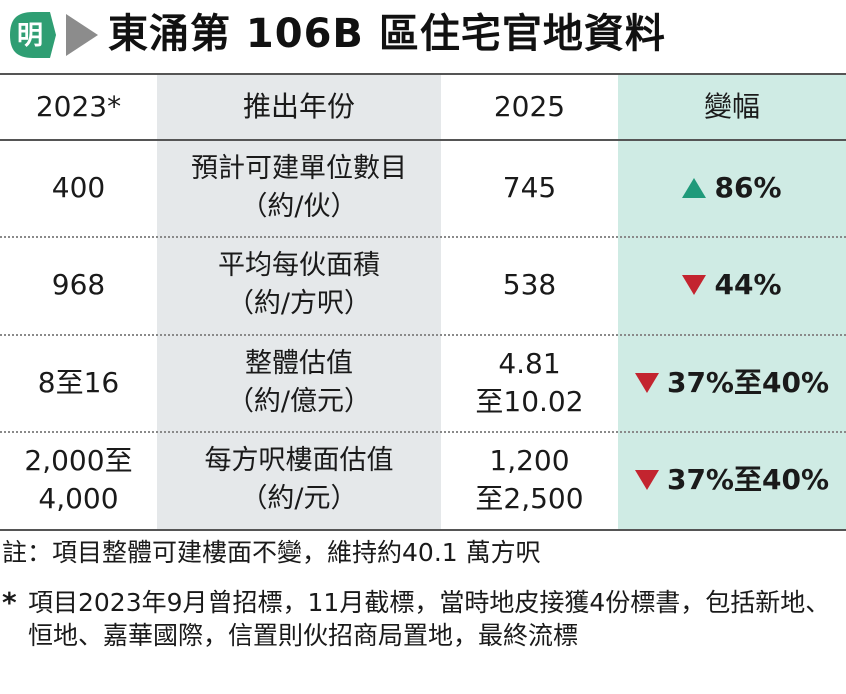  What do you see at coordinates (78, 106) in the screenshot?
I see `header-2023: 2023*` at bounding box center [78, 106].